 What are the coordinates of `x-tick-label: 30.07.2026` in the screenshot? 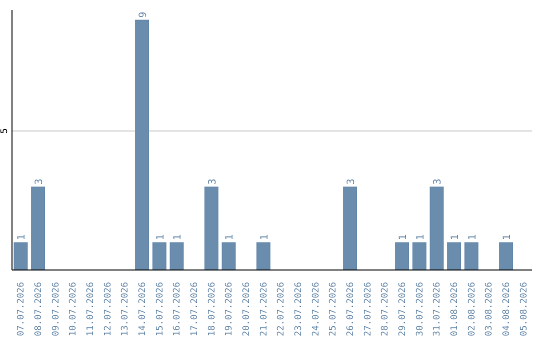 It's located at (420, 309).